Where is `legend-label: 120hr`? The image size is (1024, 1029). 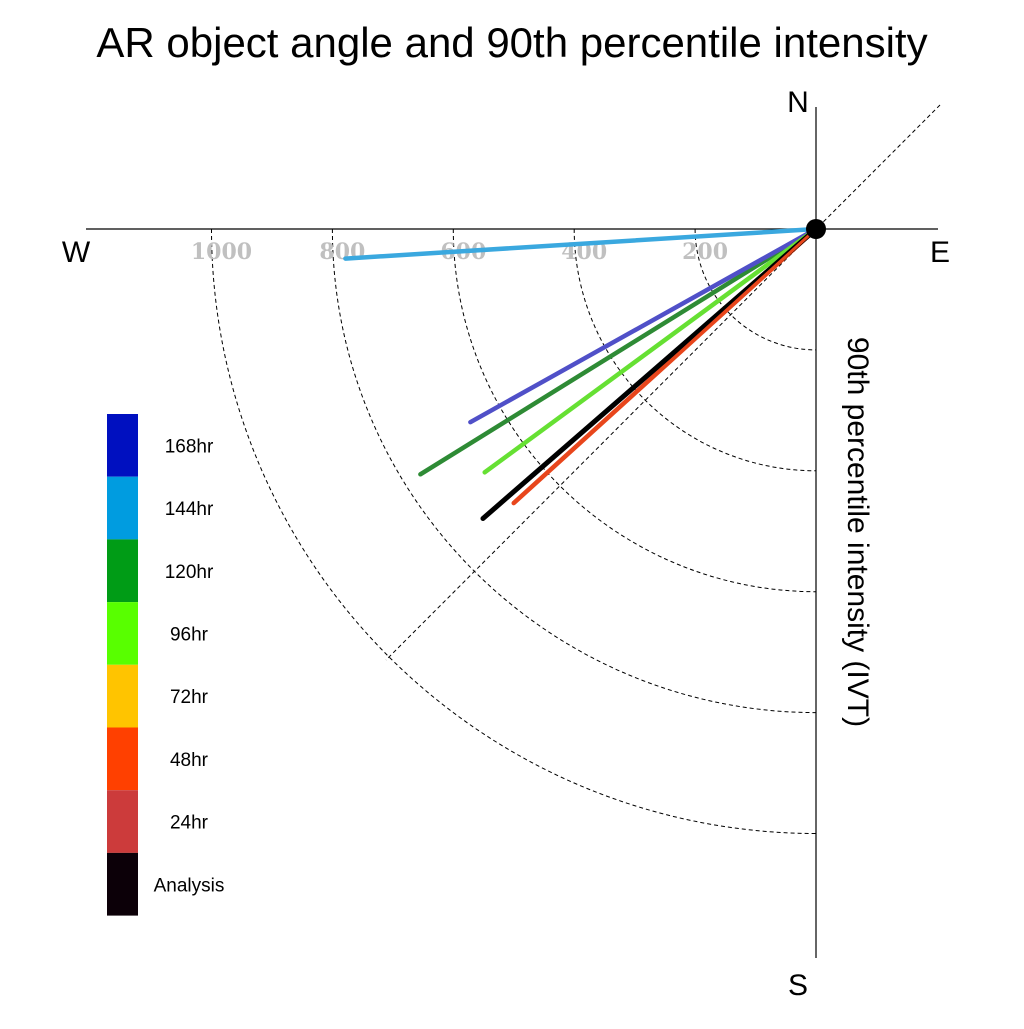 legend-label: 120hr is located at coordinates (189, 572).